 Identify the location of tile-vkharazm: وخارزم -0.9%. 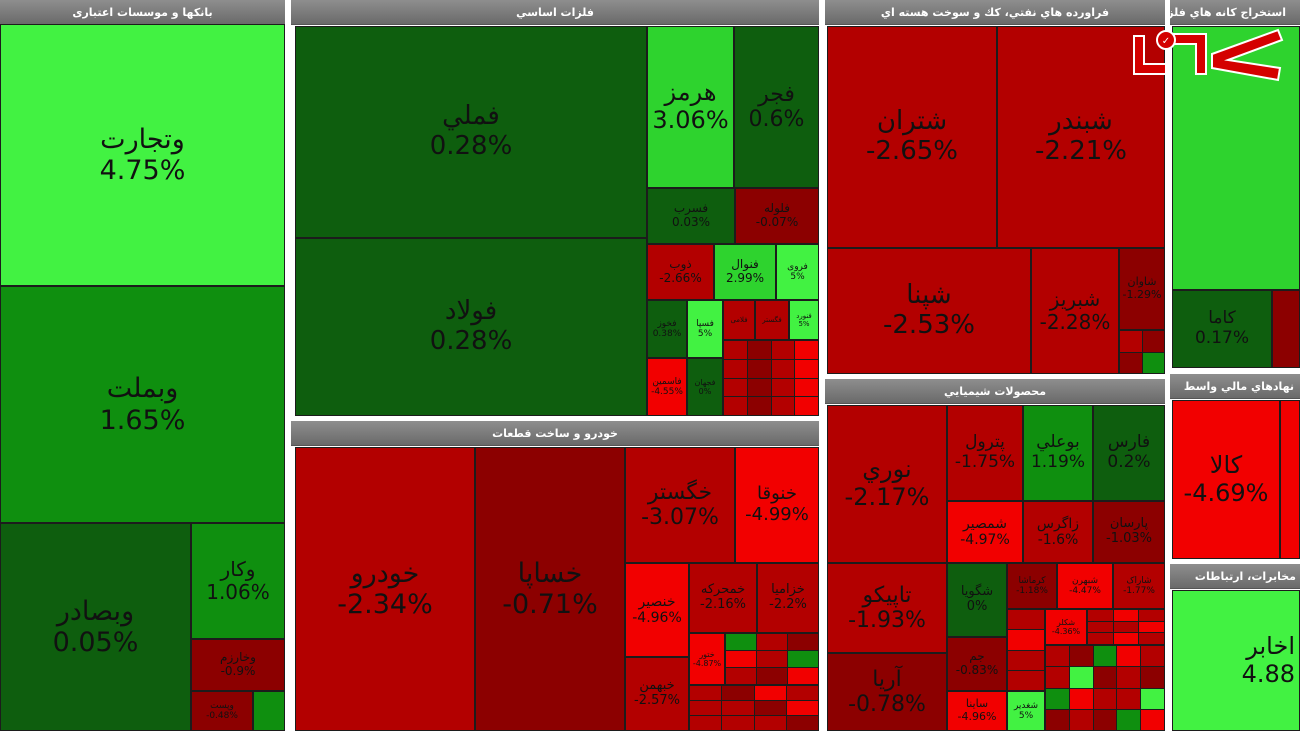
(238, 665).